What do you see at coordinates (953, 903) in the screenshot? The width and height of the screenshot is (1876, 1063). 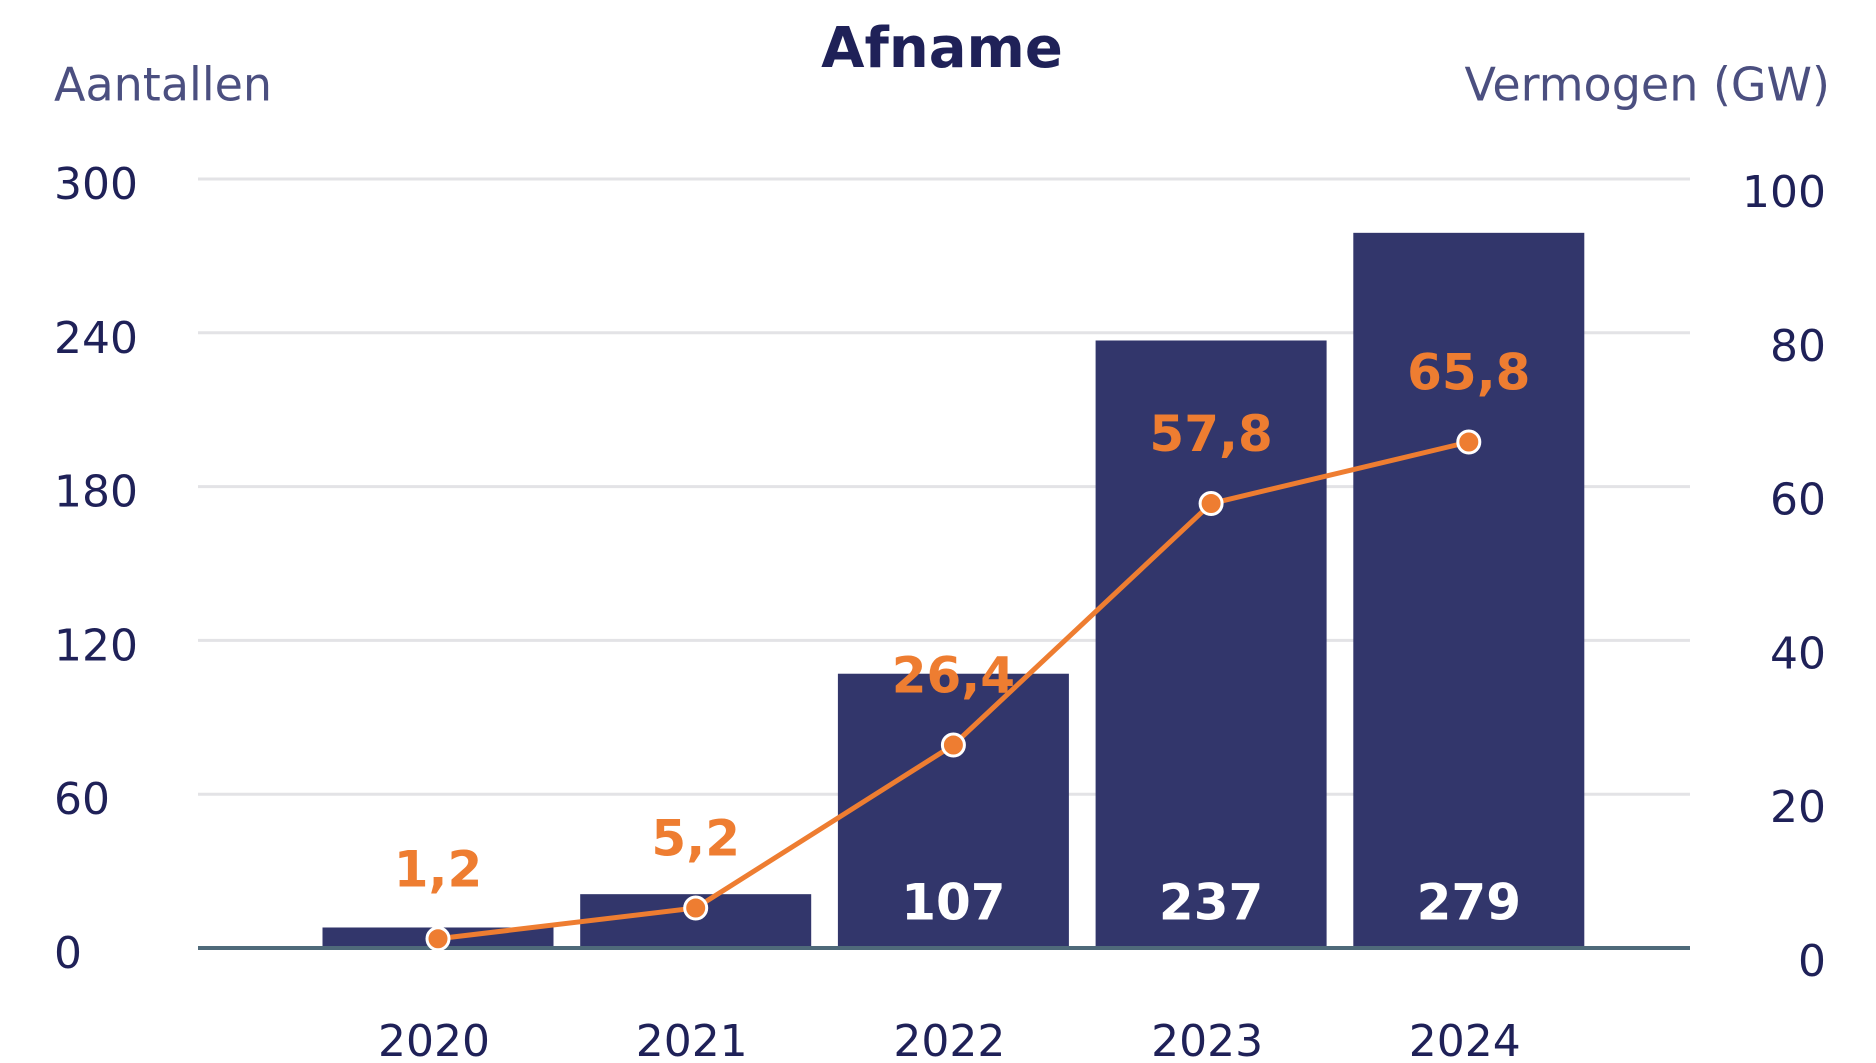 I see `bar-value-label: 107` at bounding box center [953, 903].